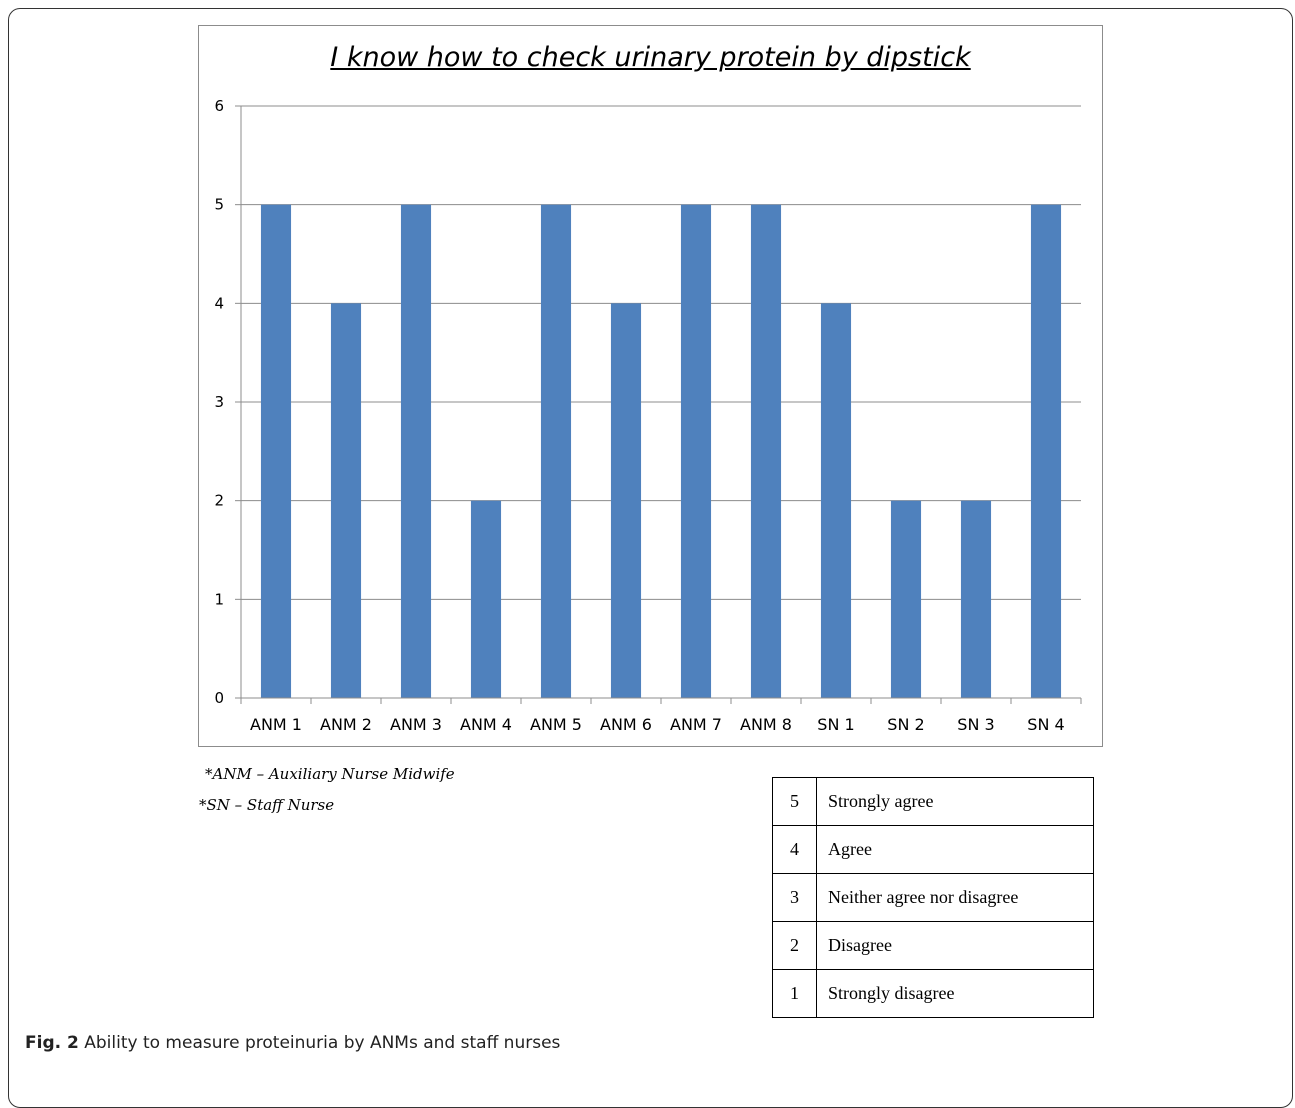 This screenshot has width=1295, height=1108. What do you see at coordinates (975, 724) in the screenshot?
I see `x-tick-label: SN 3` at bounding box center [975, 724].